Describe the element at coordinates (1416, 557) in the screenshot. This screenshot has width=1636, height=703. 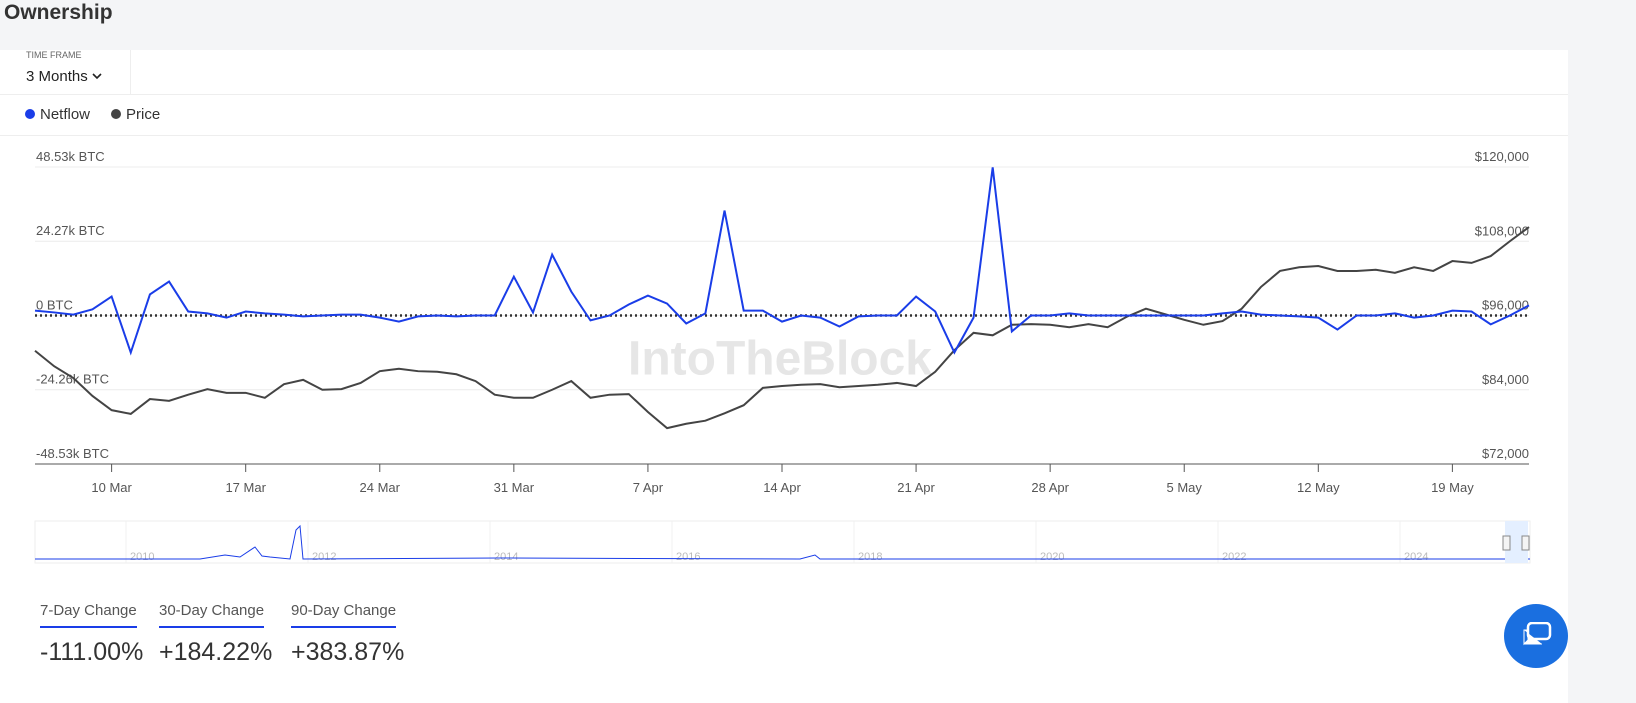
I see `navigator-year: 2024` at that location.